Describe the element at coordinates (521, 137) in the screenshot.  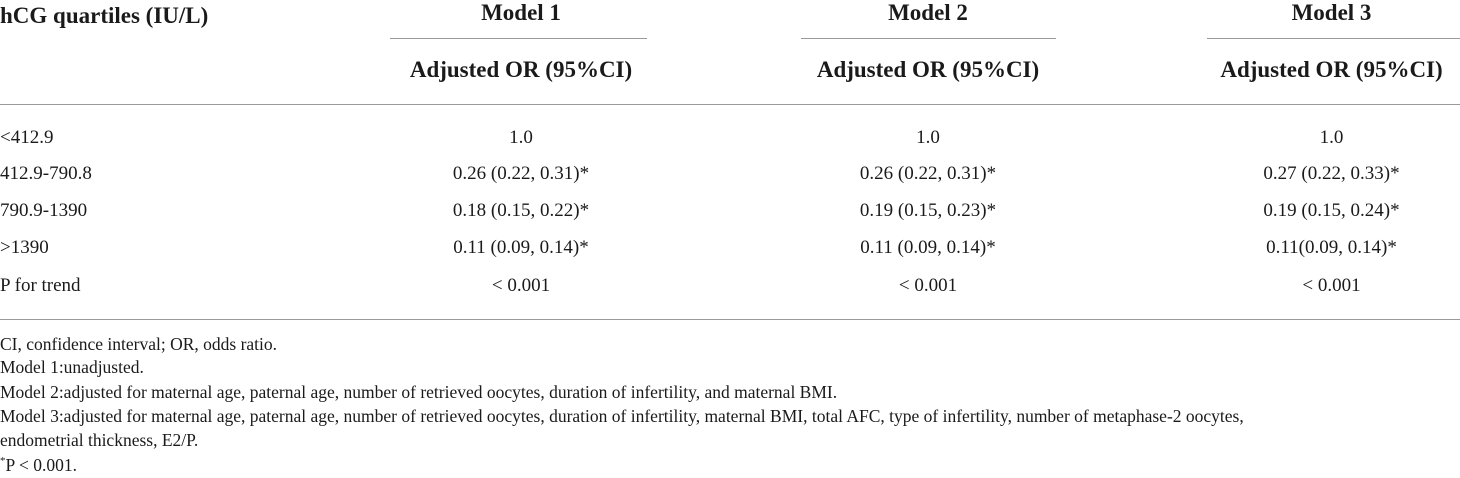
I see `cell-model-1: 1.0` at that location.